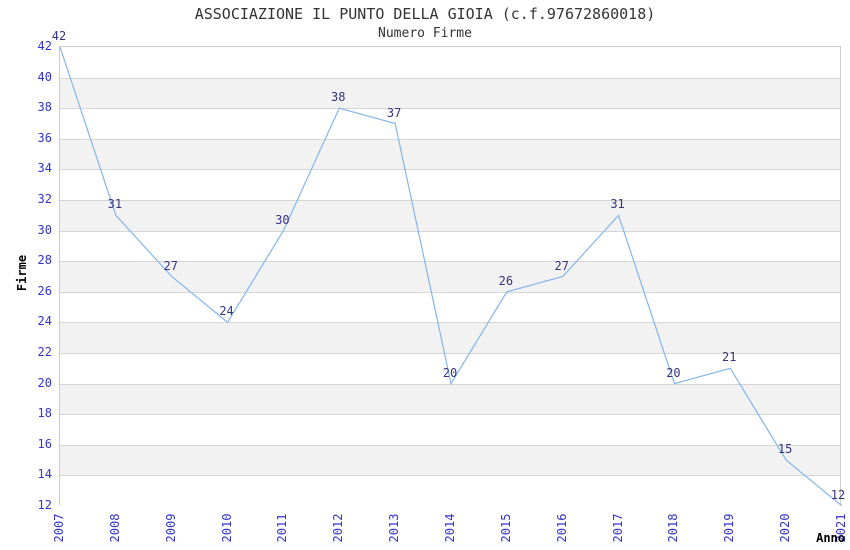 This screenshot has height=550, width=850. I want to click on x-tick-label: 2010, so click(226, 528).